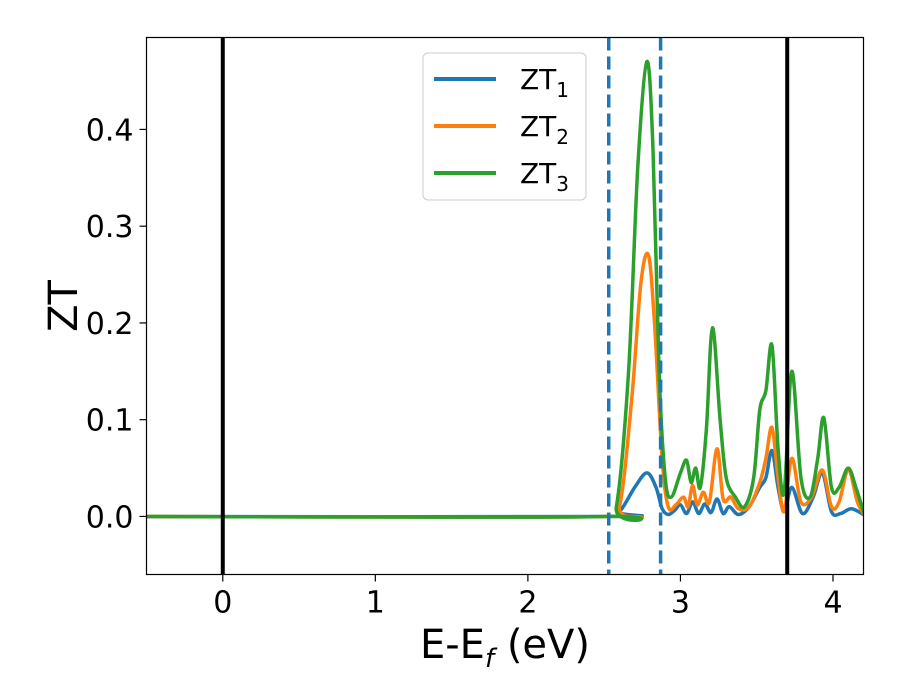 The height and width of the screenshot is (700, 900). I want to click on legend-label-subscript: 1, so click(562, 90).